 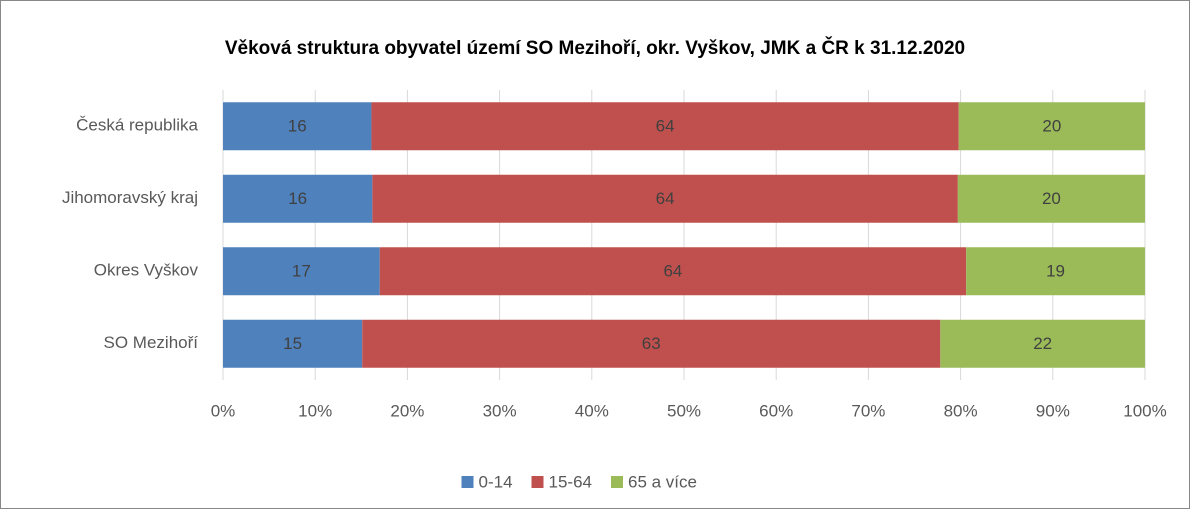 I want to click on x-tick-label: 0%, so click(x=223, y=410).